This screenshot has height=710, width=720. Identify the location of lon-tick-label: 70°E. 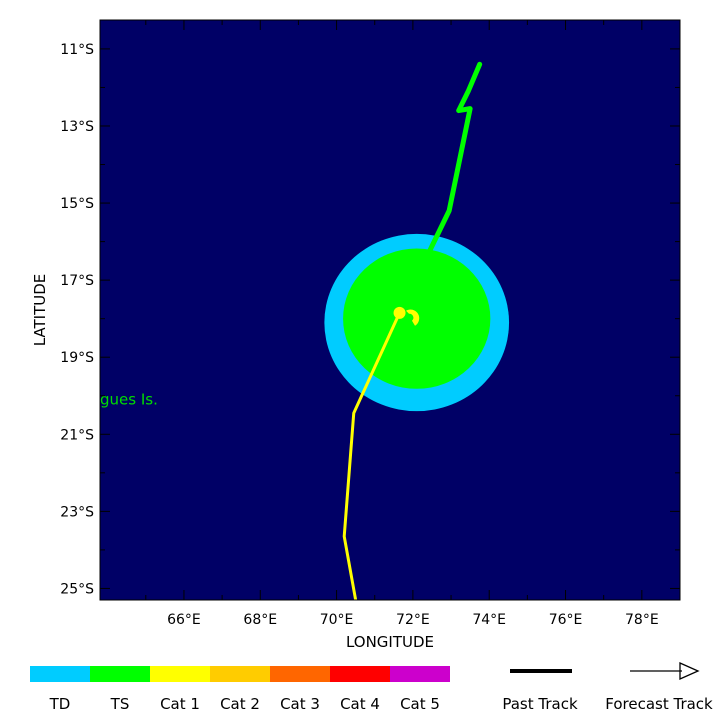
(337, 620).